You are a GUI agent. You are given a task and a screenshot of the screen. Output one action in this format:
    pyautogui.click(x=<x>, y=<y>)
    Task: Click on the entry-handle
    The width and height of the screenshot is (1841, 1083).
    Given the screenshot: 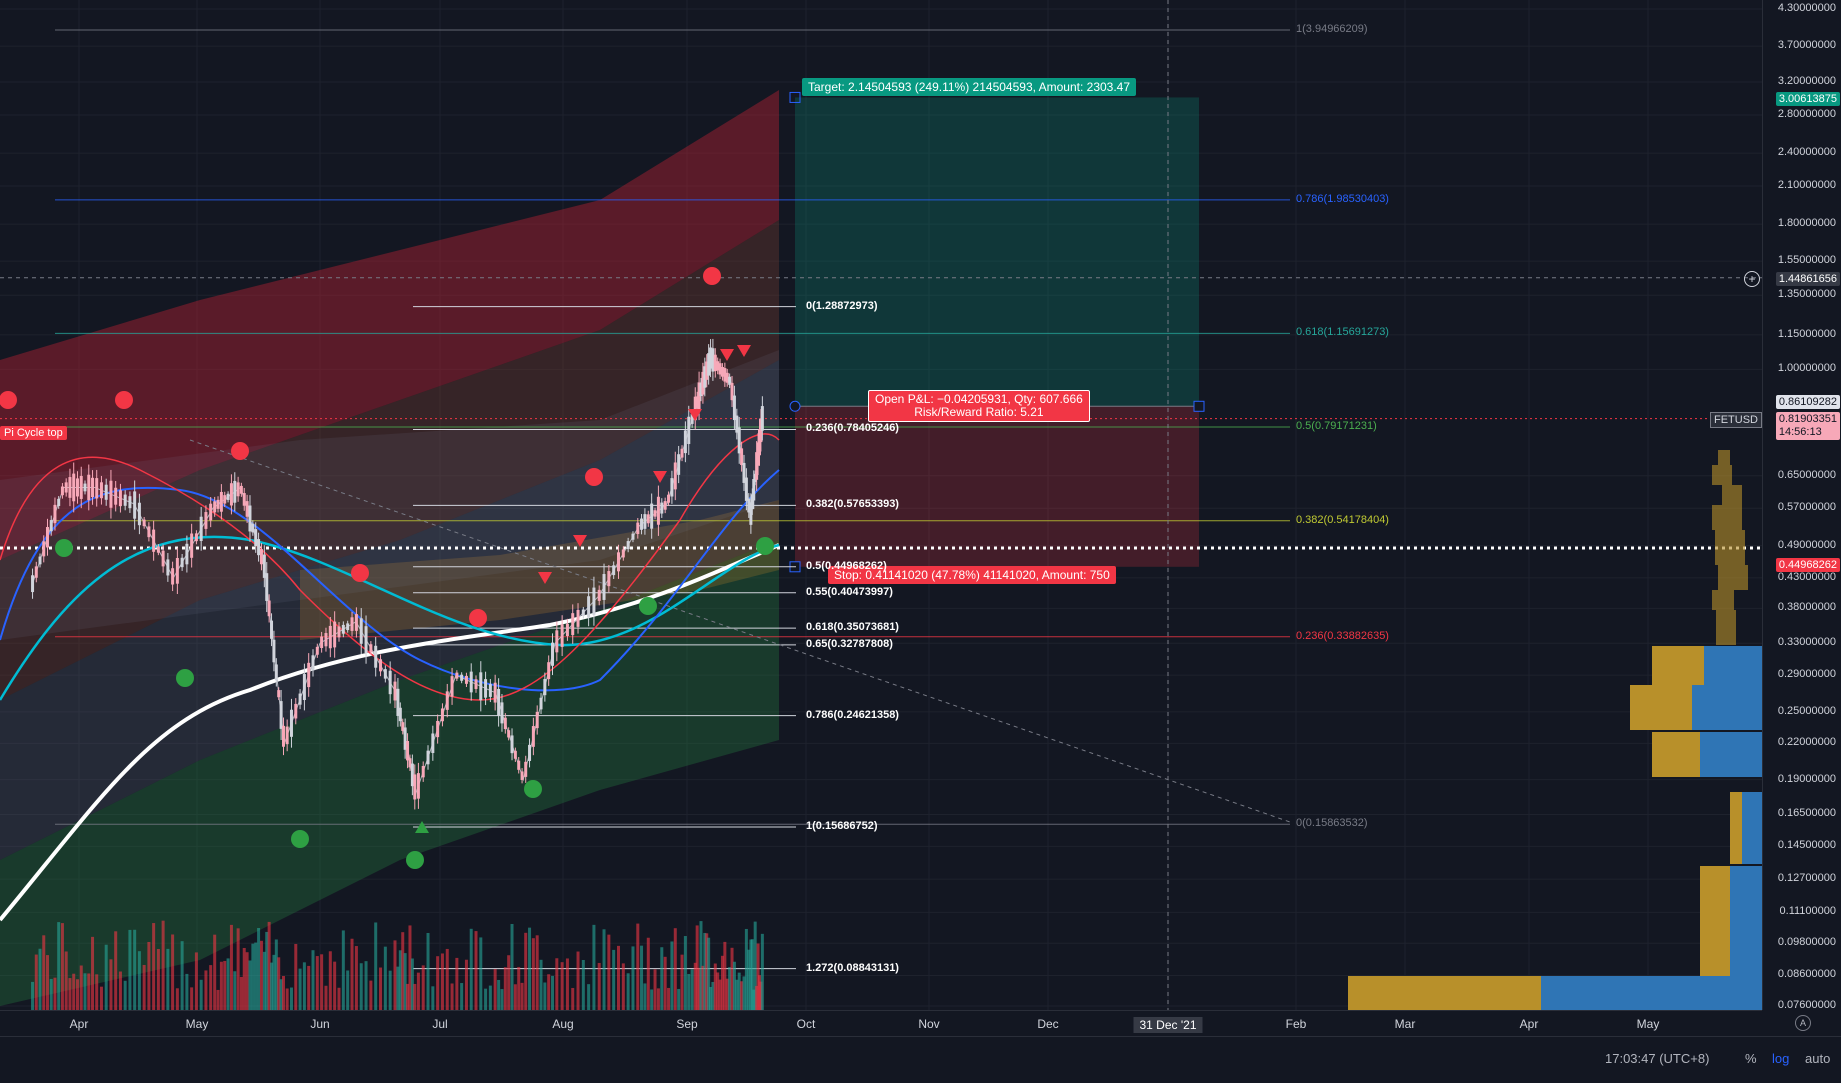 What is the action you would take?
    pyautogui.click(x=795, y=406)
    